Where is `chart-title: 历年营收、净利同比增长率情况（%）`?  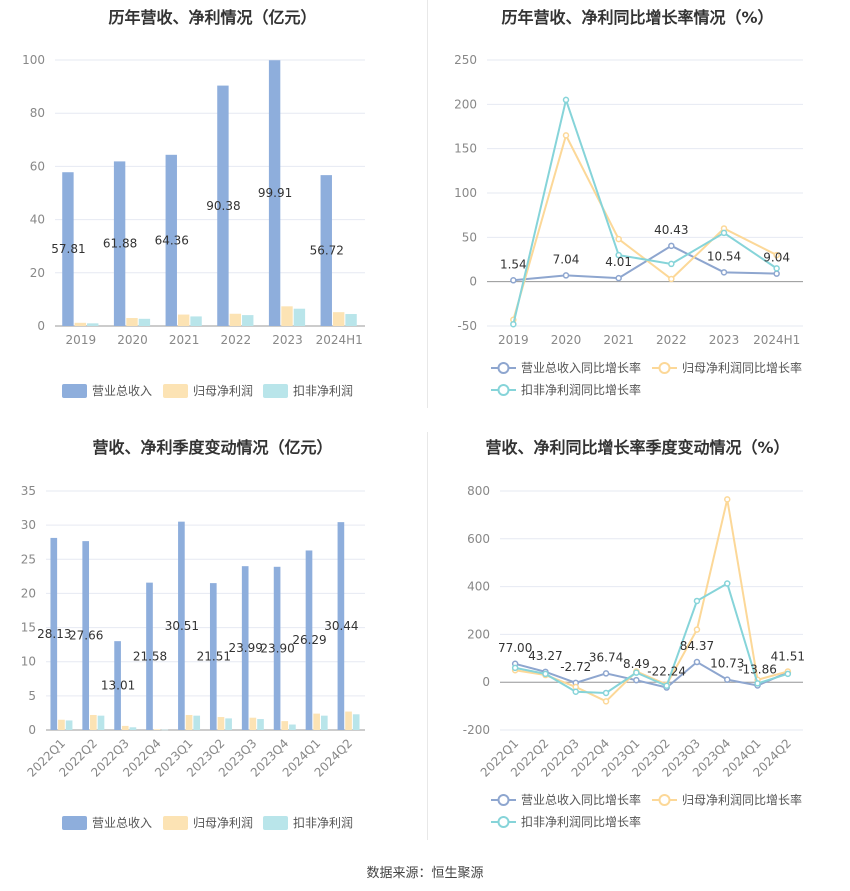
chart-title: 历年营收、净利同比增长率情况（%） is located at coordinates (637, 17).